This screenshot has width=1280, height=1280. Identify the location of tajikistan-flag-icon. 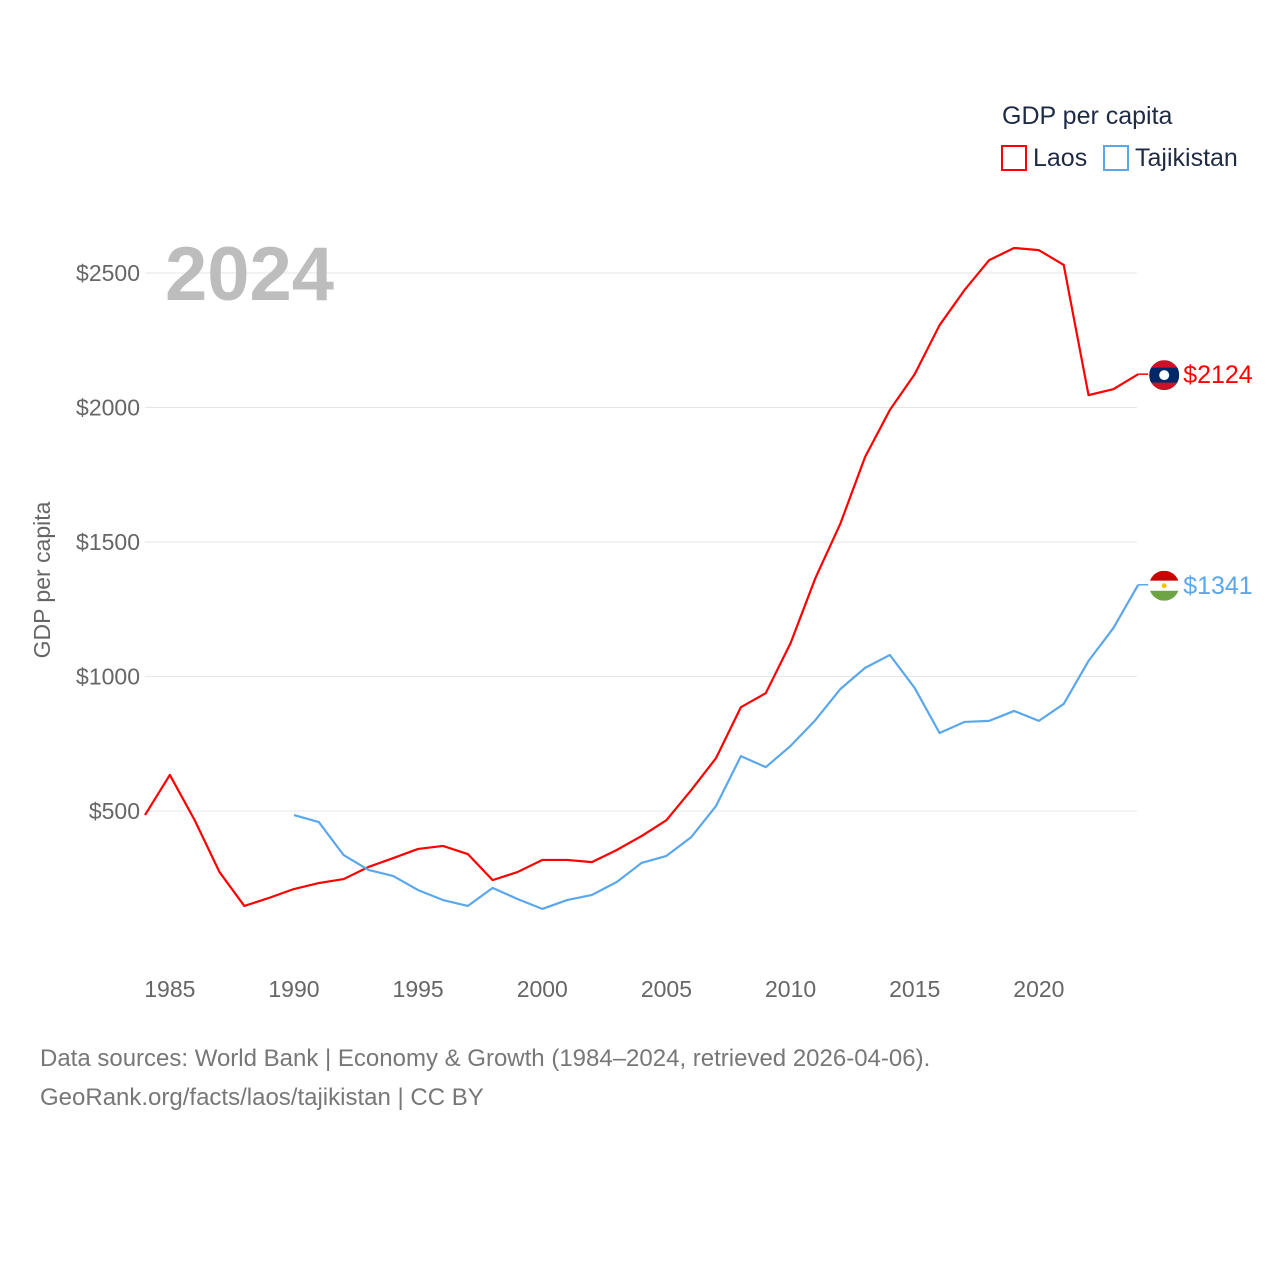
(1164, 585).